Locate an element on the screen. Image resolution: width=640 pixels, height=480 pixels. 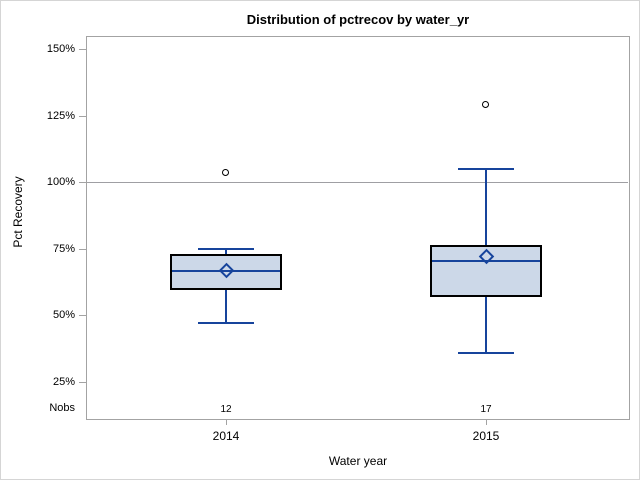
chart-title: Distribution of pctrecov by water_yr is located at coordinates (358, 19).